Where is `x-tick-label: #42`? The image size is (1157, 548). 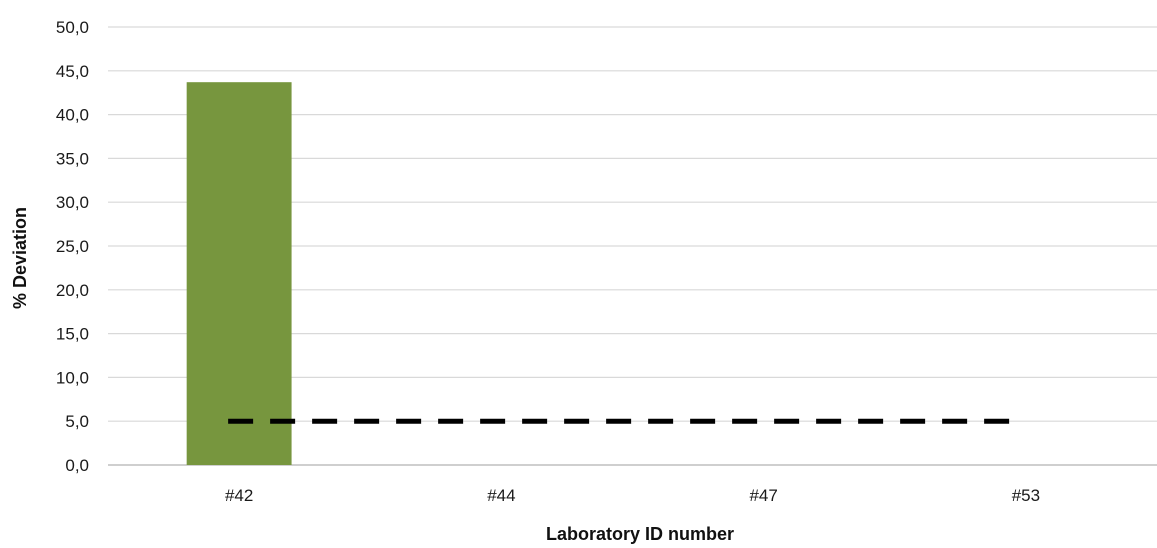
x-tick-label: #42 is located at coordinates (239, 495).